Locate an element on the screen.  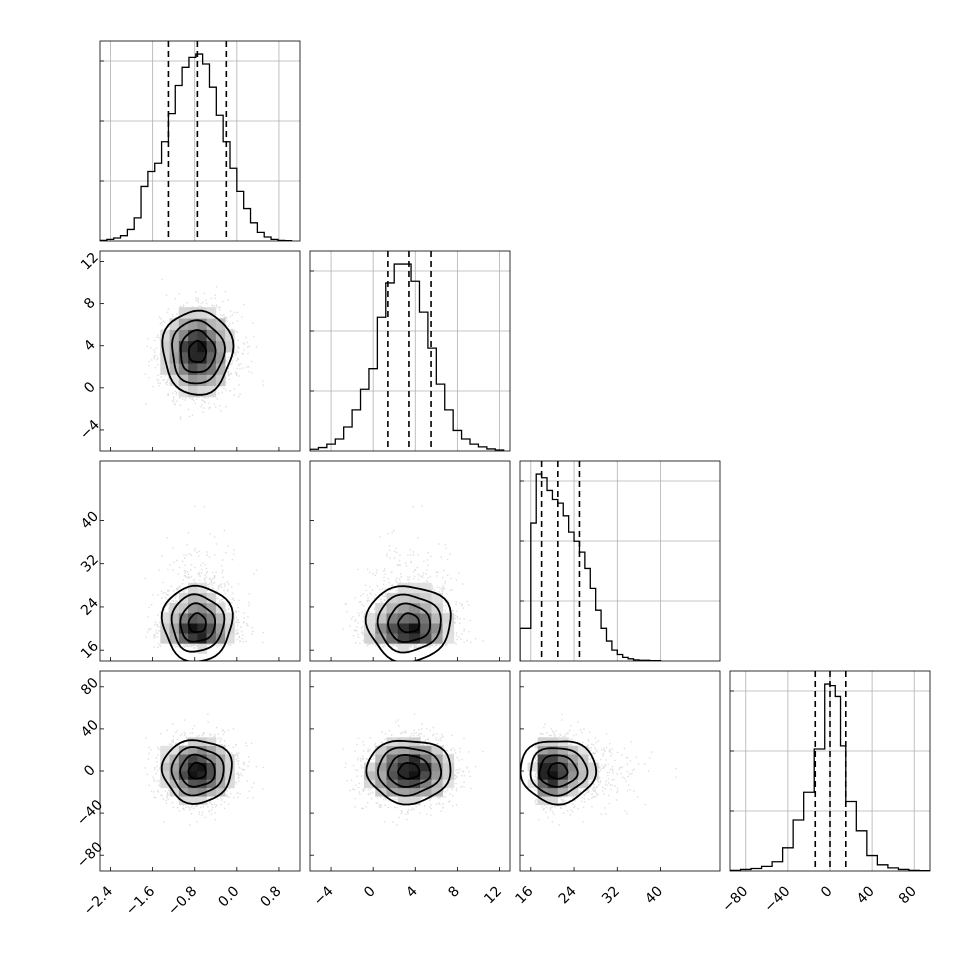
xtick-label-1-1: 0 is located at coordinates (370, 892).